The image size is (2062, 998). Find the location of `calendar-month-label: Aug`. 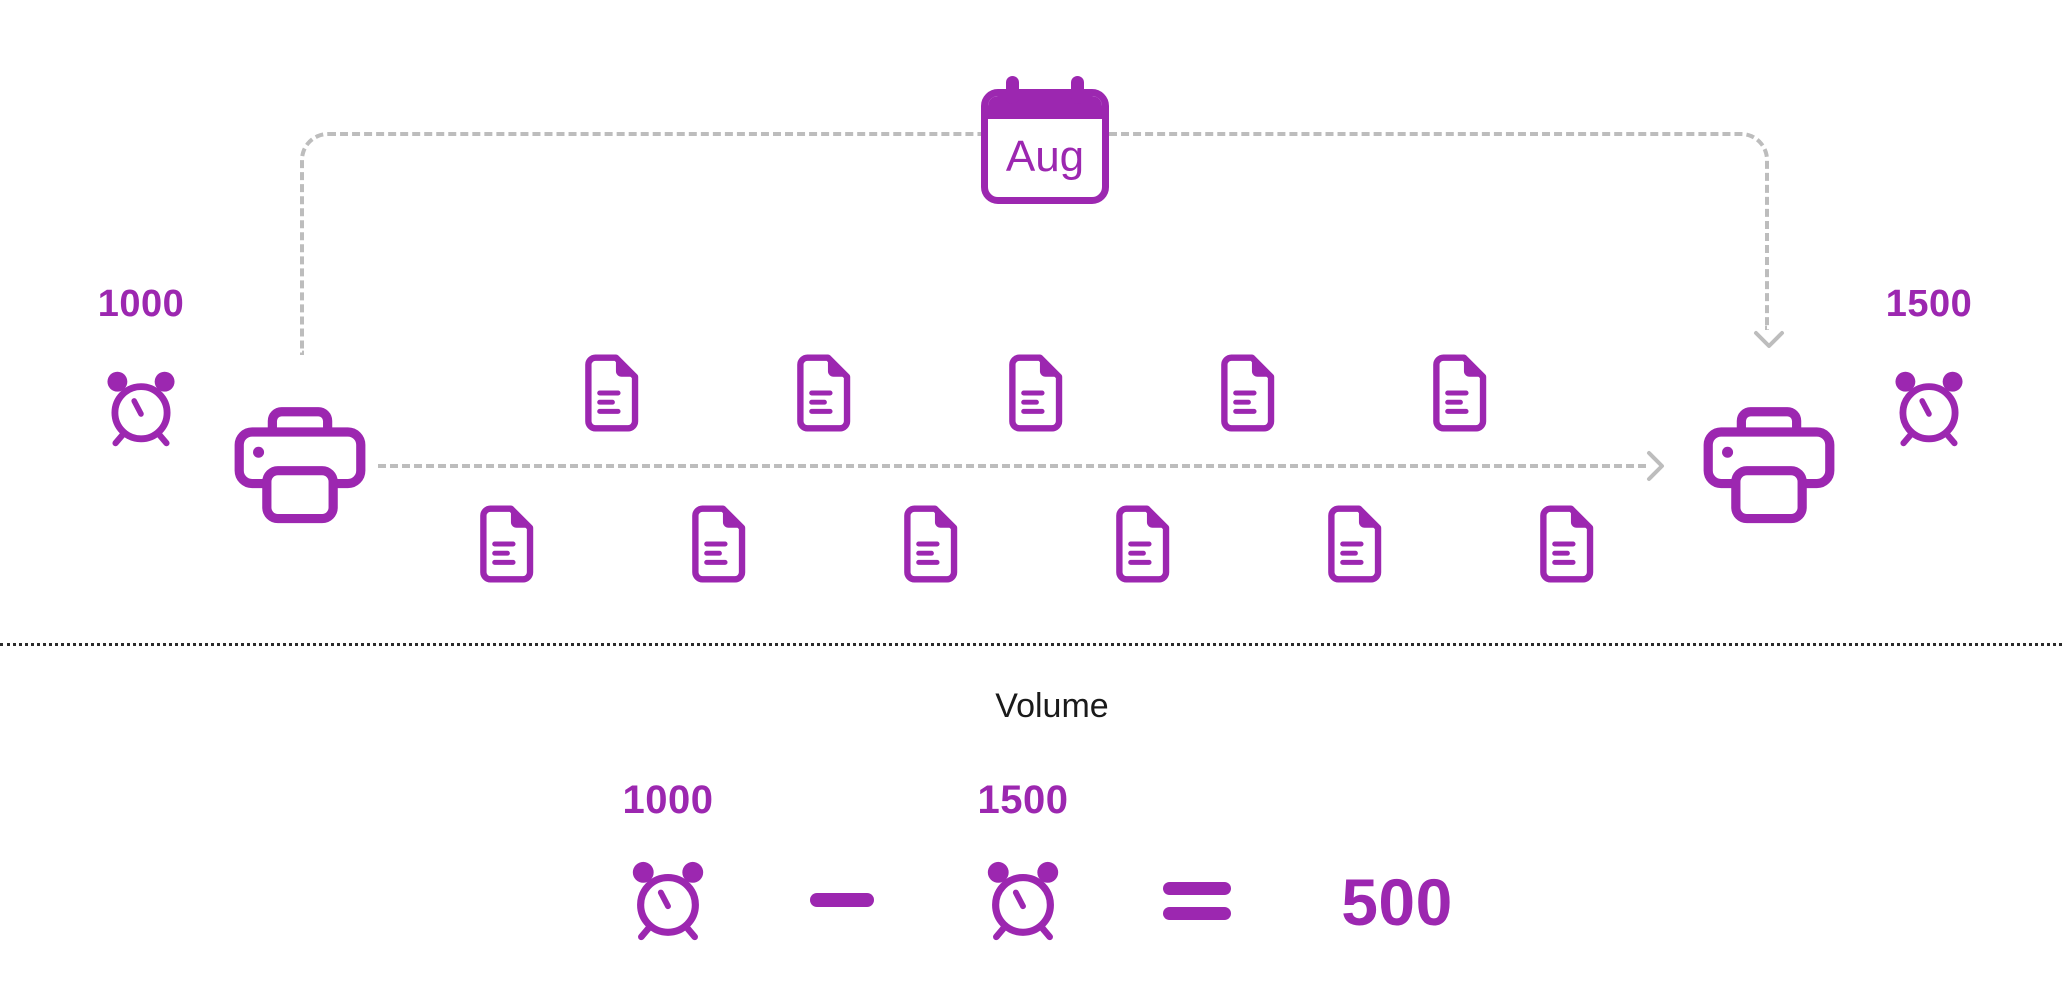

calendar-month-label: Aug is located at coordinates (1045, 156).